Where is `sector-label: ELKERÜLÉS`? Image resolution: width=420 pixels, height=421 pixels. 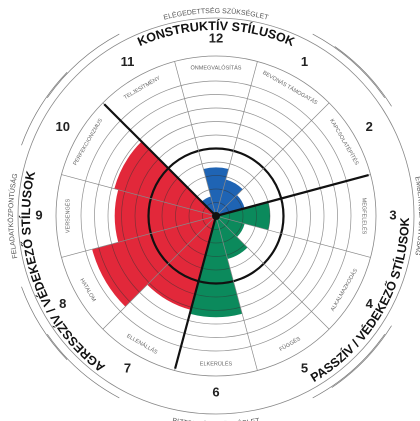
sector-label: ELKERÜLÉS is located at coordinates (216, 363).